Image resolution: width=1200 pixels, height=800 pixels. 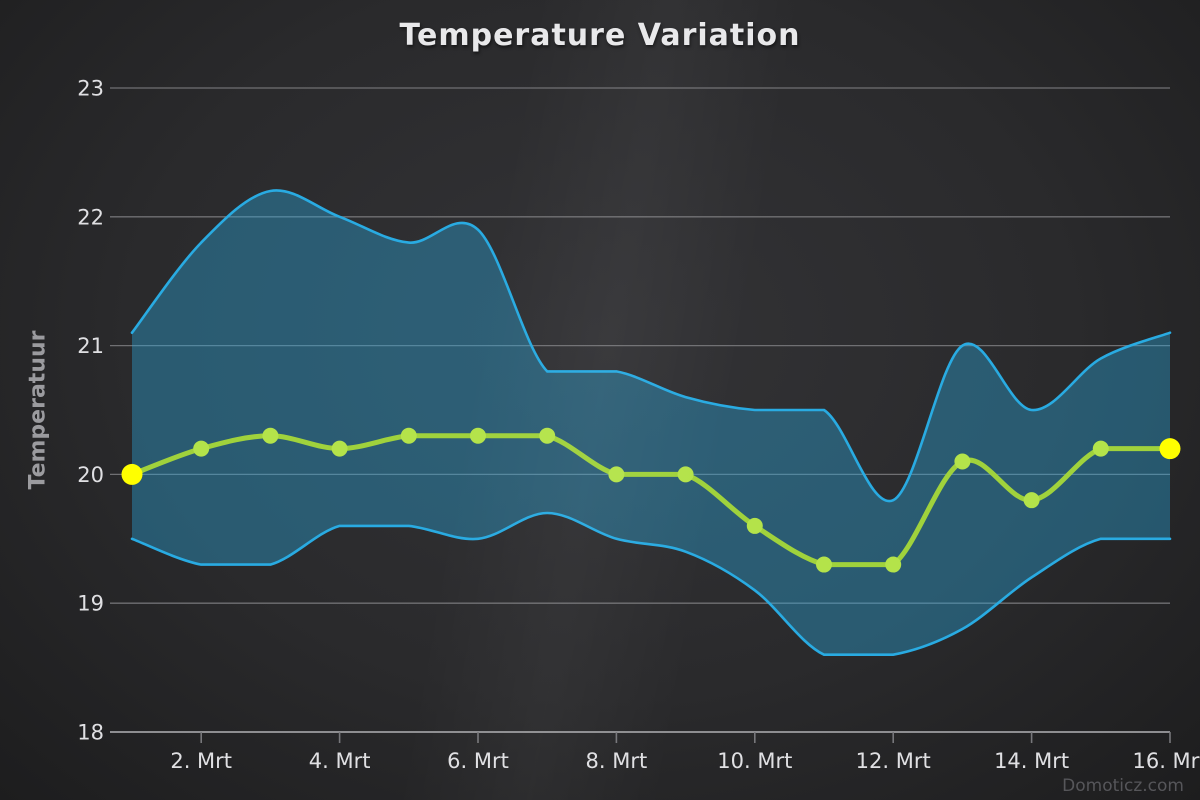 What do you see at coordinates (90, 217) in the screenshot?
I see `y-tick-label: 22` at bounding box center [90, 217].